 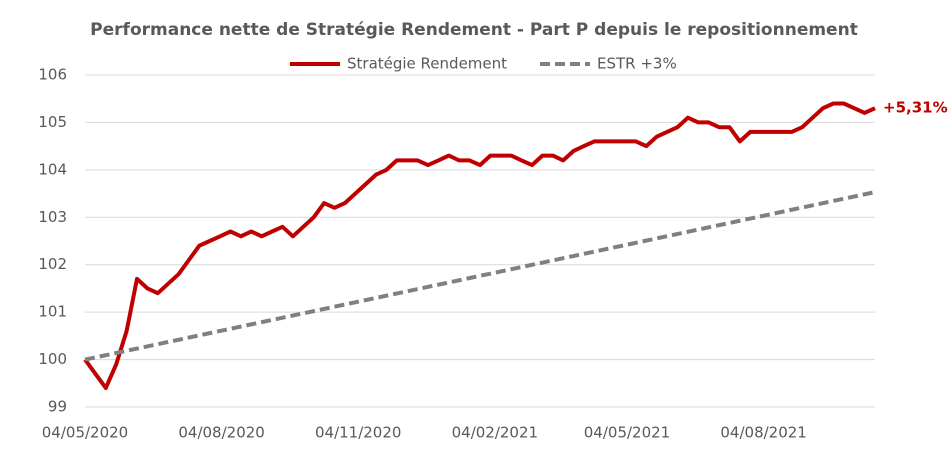 I want to click on x-tick-label: 04/05/2020, so click(x=85, y=433).